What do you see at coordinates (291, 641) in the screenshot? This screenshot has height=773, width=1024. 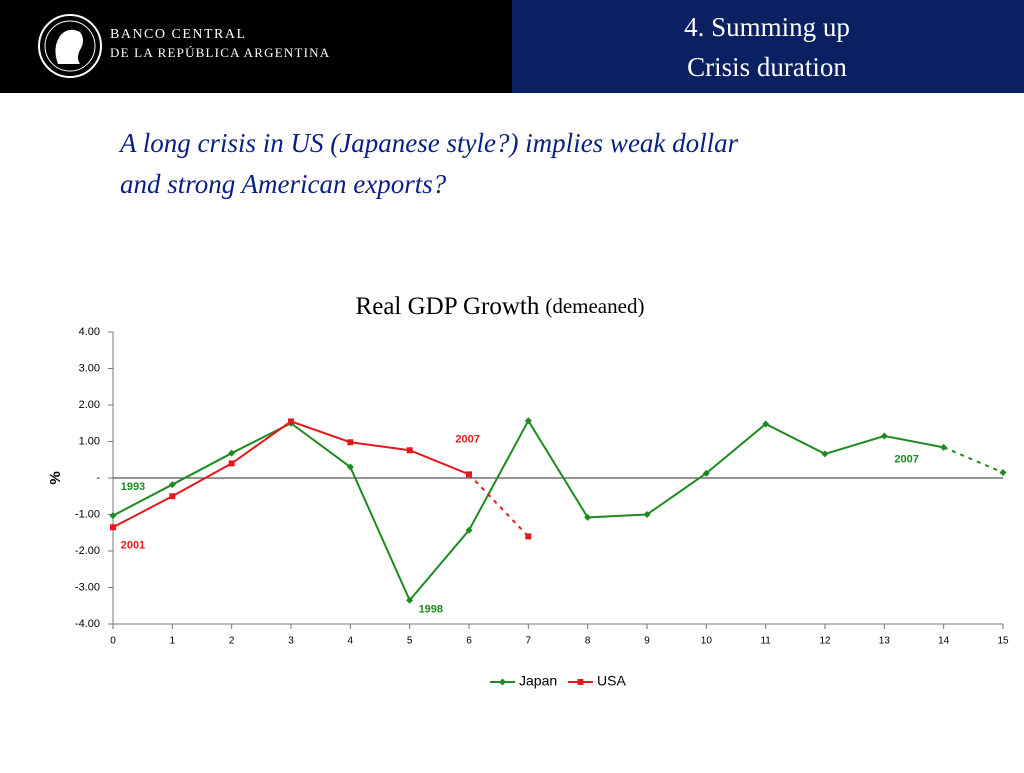 I see `x-tick-label: 3` at bounding box center [291, 641].